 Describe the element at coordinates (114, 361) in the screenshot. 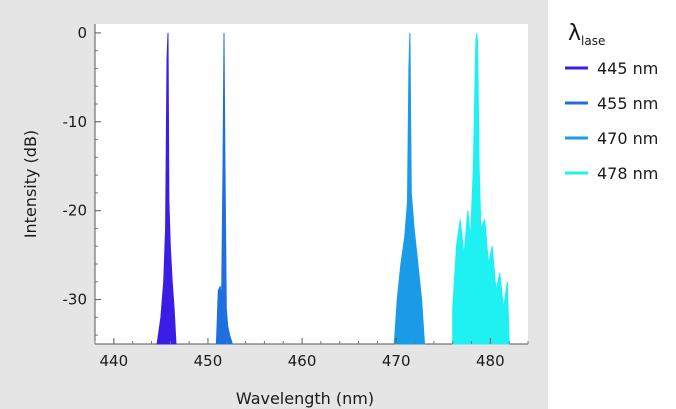

I see `x-tick-label: 440` at that location.